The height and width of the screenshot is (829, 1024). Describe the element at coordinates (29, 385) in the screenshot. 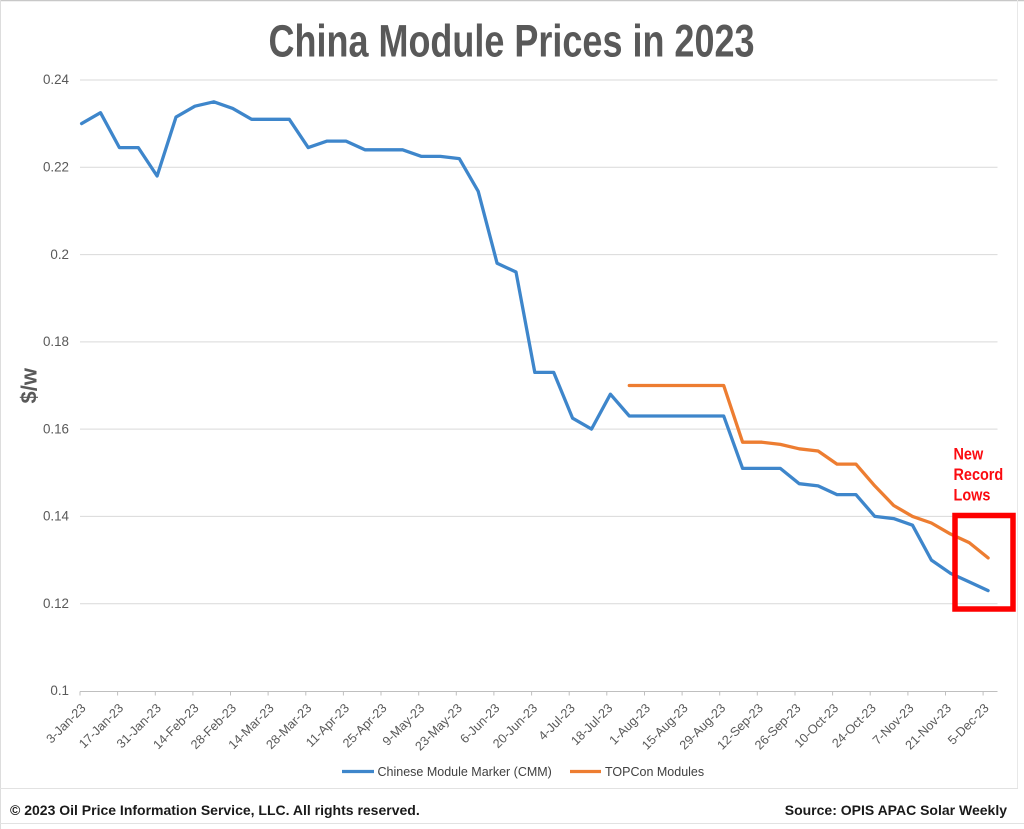

I see `svg-text: $/w` at that location.